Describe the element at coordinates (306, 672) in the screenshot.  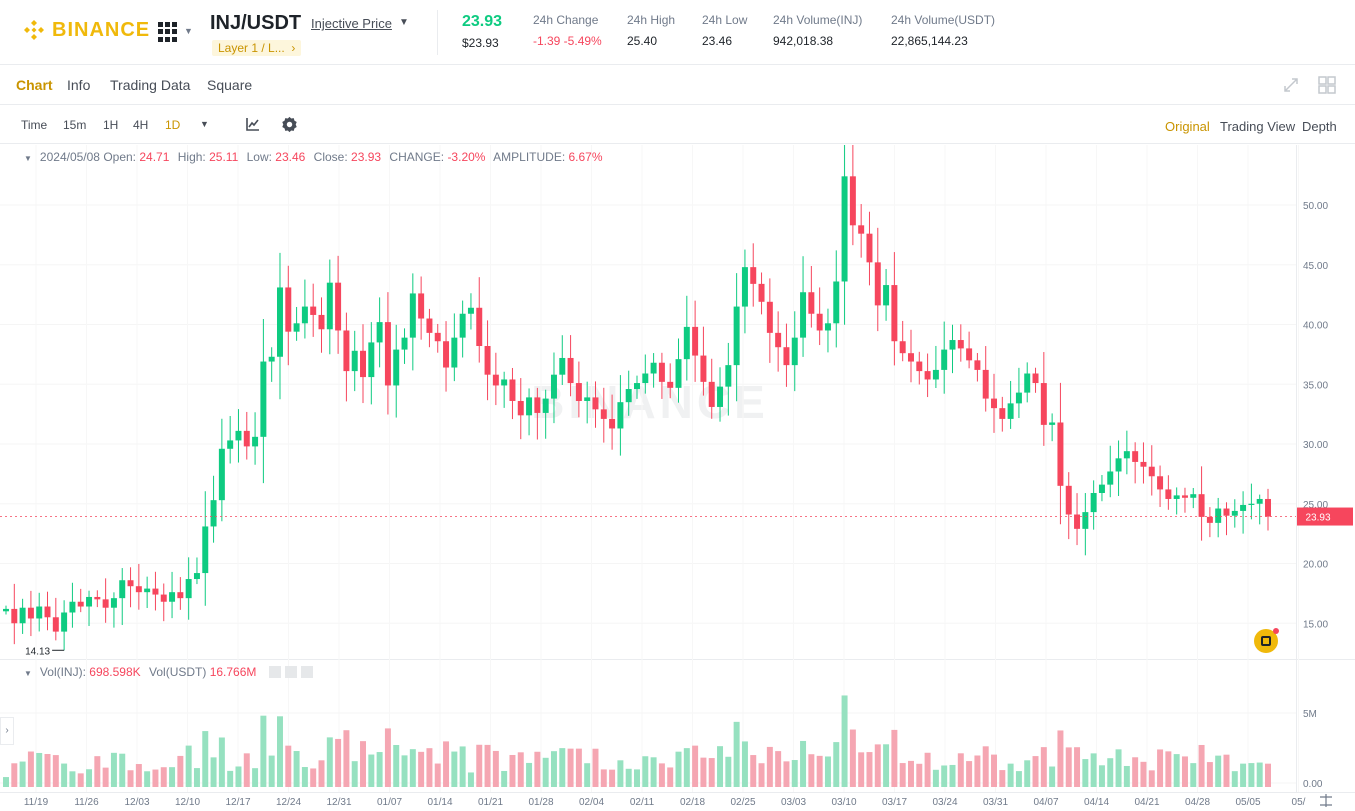
I see `close-icon` at that location.